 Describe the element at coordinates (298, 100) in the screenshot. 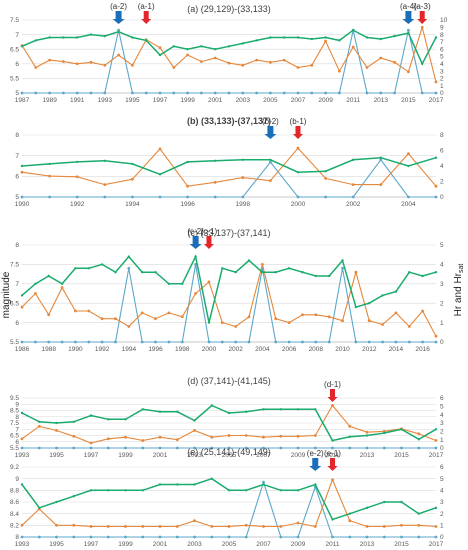

I see `x-tick-label: 2007` at that location.